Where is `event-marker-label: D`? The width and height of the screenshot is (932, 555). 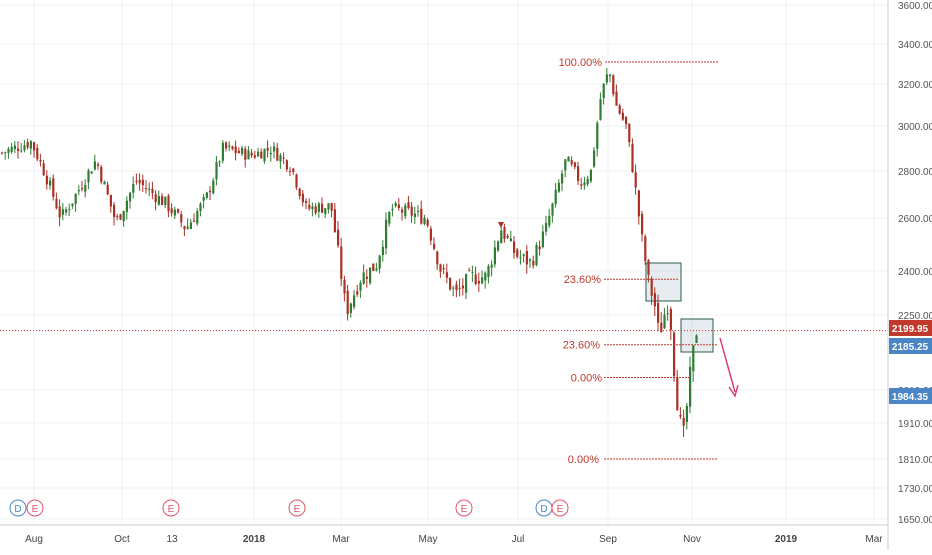
event-marker-label: D is located at coordinates (17, 509).